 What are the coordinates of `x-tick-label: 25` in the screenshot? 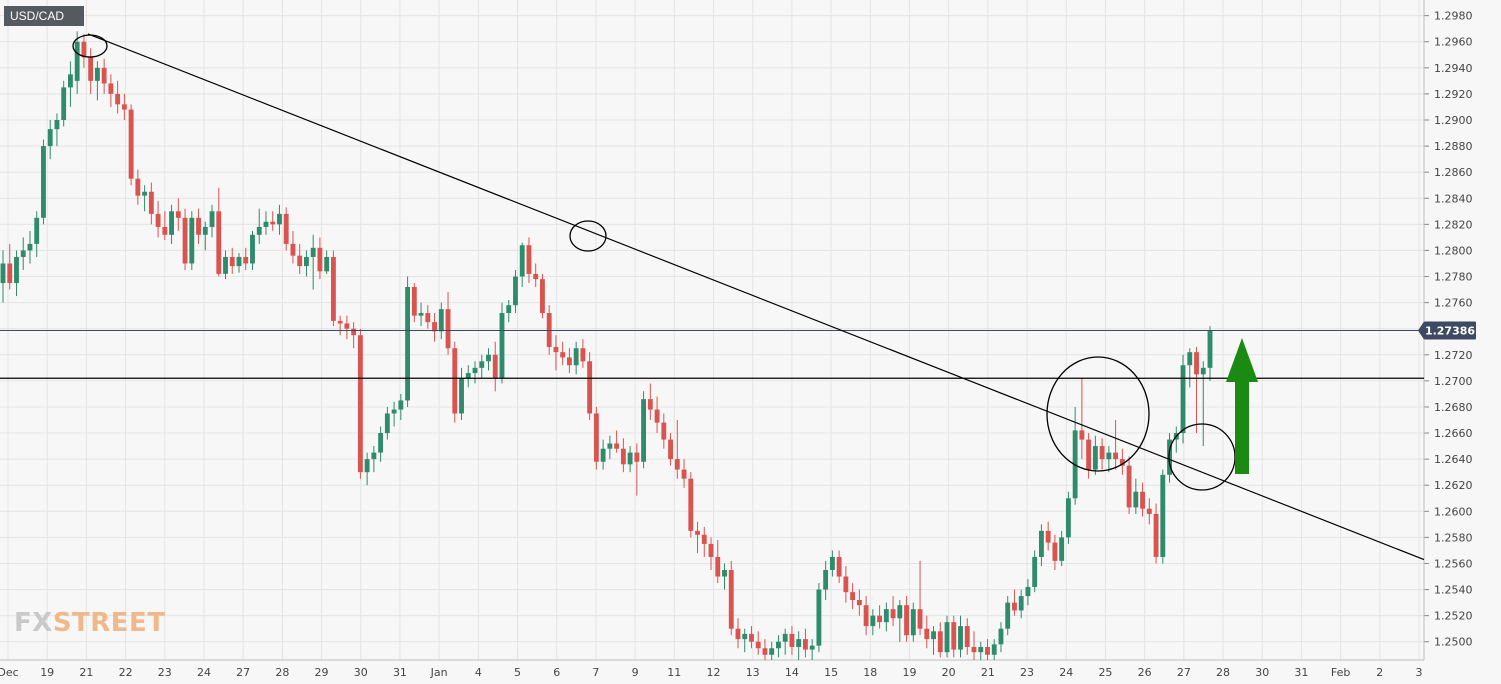 It's located at (1105, 672).